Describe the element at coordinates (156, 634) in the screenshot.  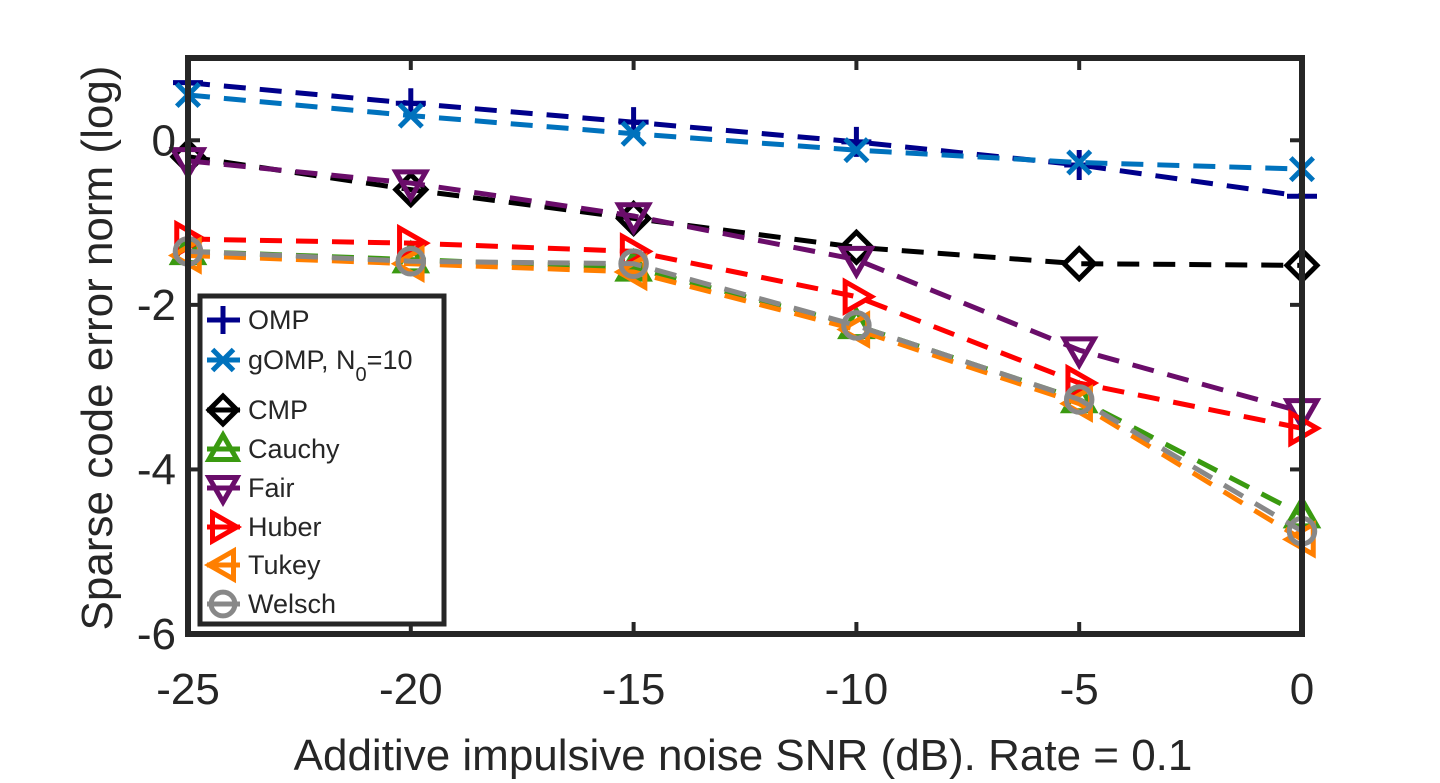
I see `y-tick-label: -6` at that location.